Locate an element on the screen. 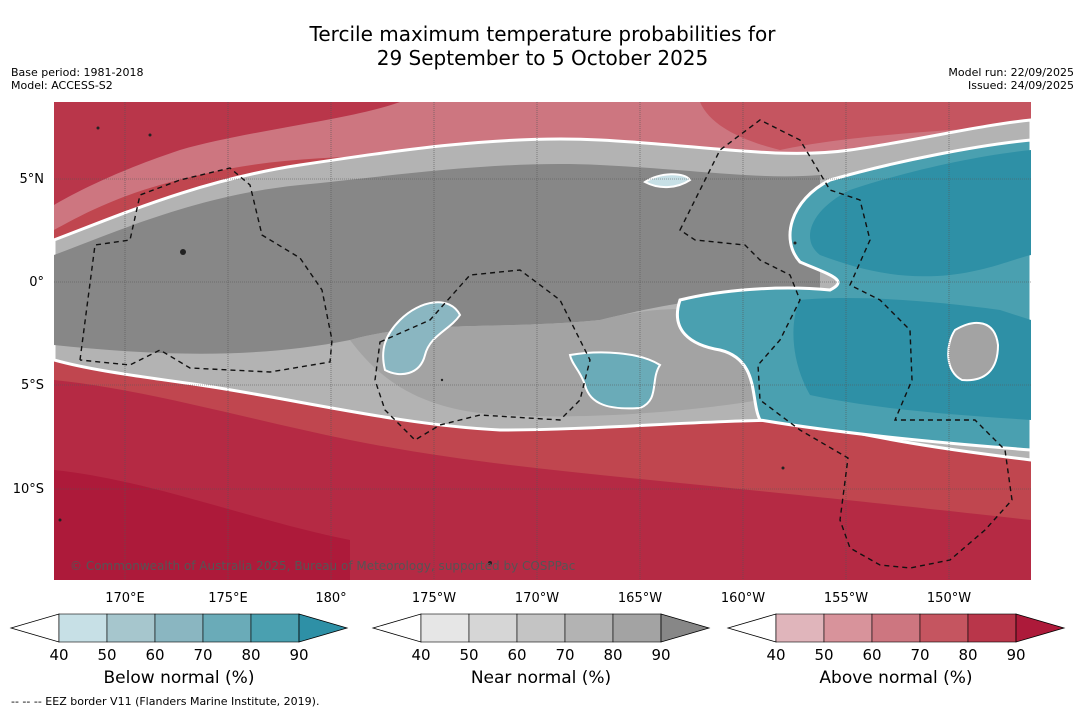 This screenshot has width=1085, height=713. lon-label: 155°W is located at coordinates (846, 598).